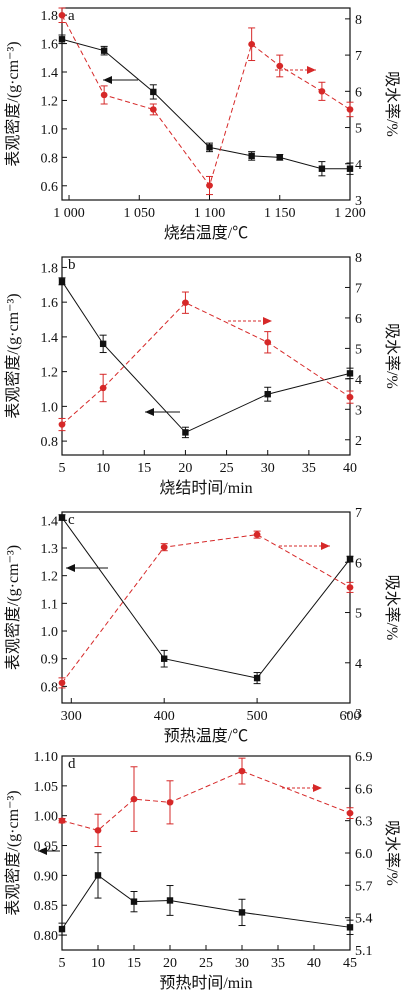  What do you see at coordinates (364, 951) in the screenshot?
I see `y-right-tick-label: 5.1` at bounding box center [364, 951].